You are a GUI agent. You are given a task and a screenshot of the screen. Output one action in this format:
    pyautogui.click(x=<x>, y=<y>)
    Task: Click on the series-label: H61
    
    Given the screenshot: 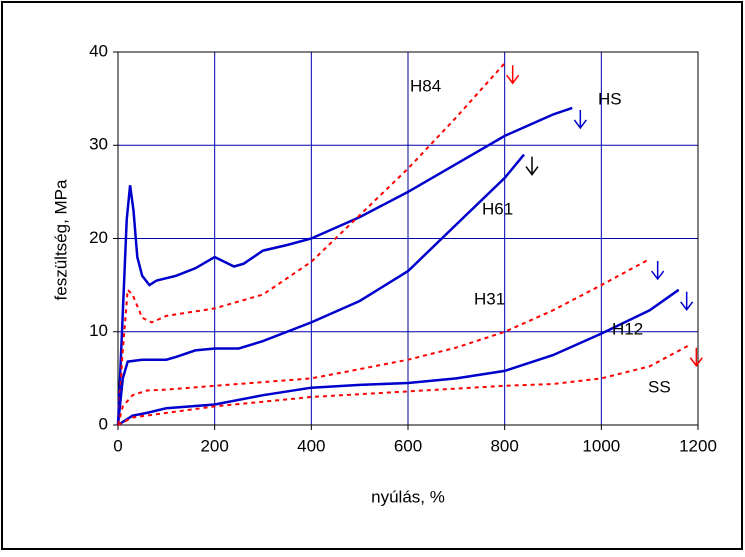 What is the action you would take?
    pyautogui.click(x=497, y=208)
    